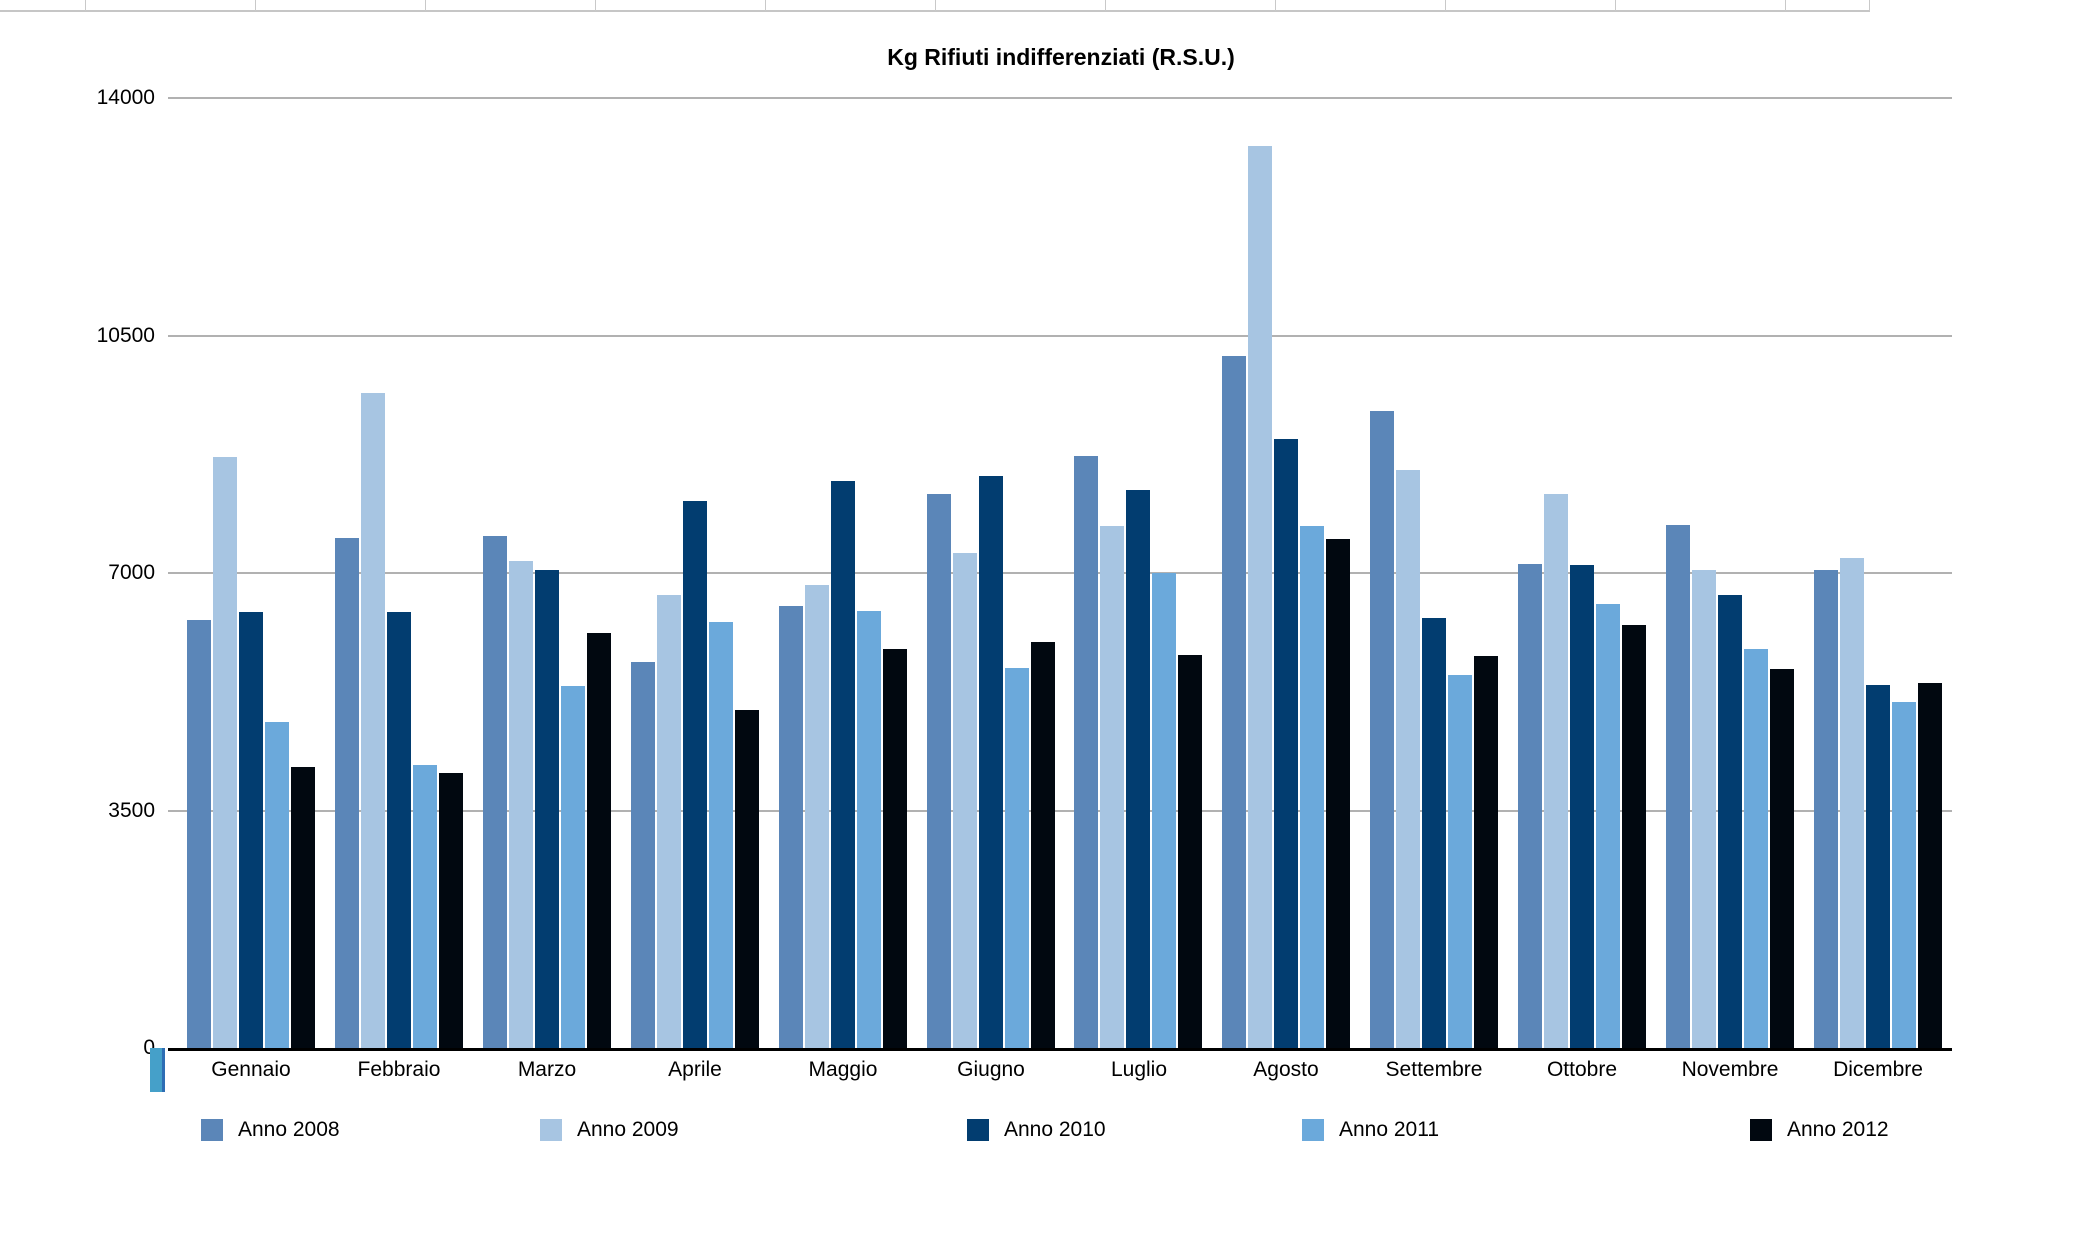  What do you see at coordinates (1434, 833) in the screenshot?
I see `bar-settembre-anno-2010` at bounding box center [1434, 833].